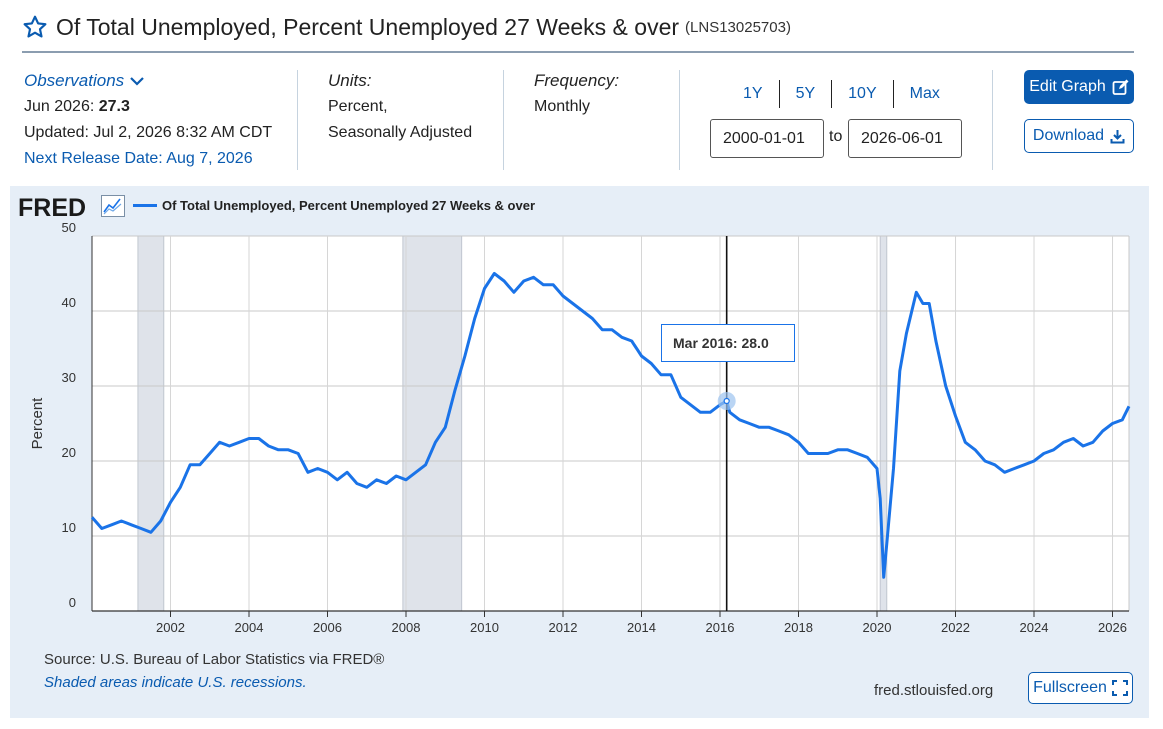 Image resolution: width=1163 pixels, height=729 pixels. I want to click on hover-point, so click(726, 401).